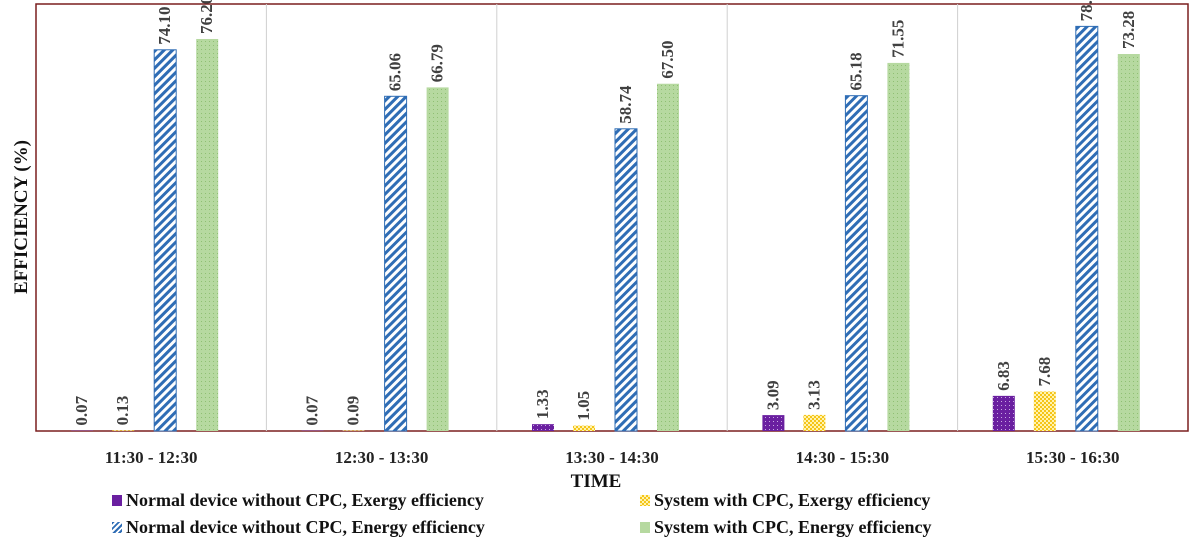  What do you see at coordinates (583, 406) in the screenshot?
I see `value-label-s2-c3: 1.05` at bounding box center [583, 406].